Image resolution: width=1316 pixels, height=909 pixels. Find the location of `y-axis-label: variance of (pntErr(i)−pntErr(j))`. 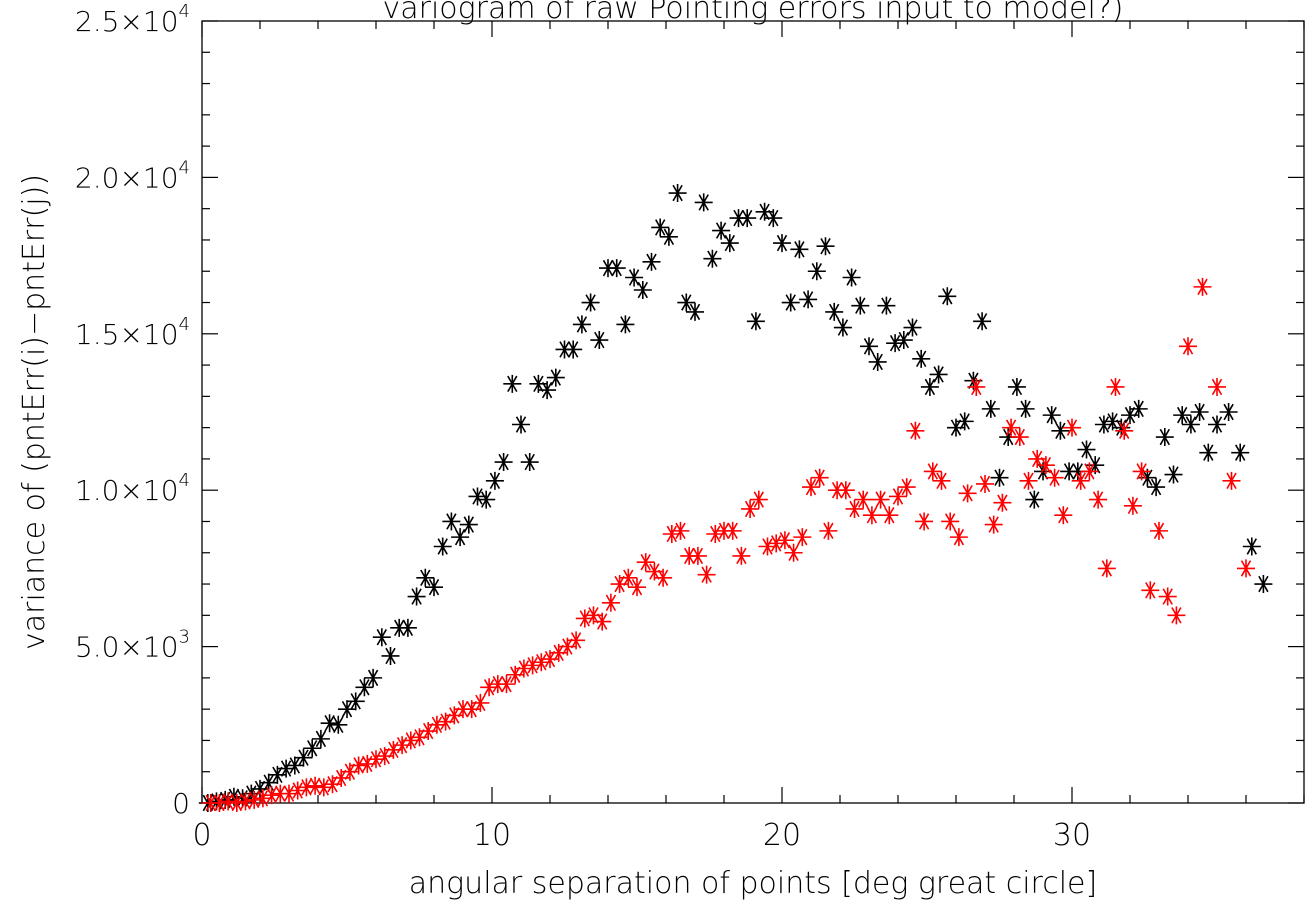

y-axis-label: variance of (pntErr(i)−pntErr(j)) is located at coordinates (34, 412).